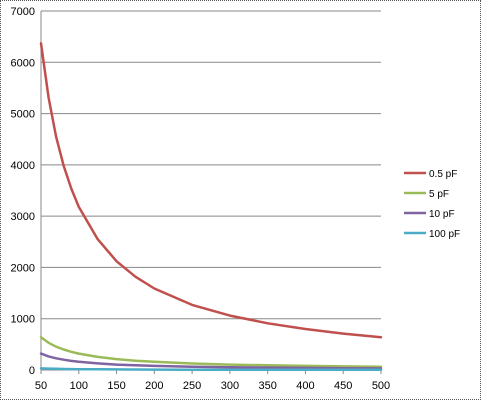  I want to click on x-tick-label: 400, so click(305, 386).